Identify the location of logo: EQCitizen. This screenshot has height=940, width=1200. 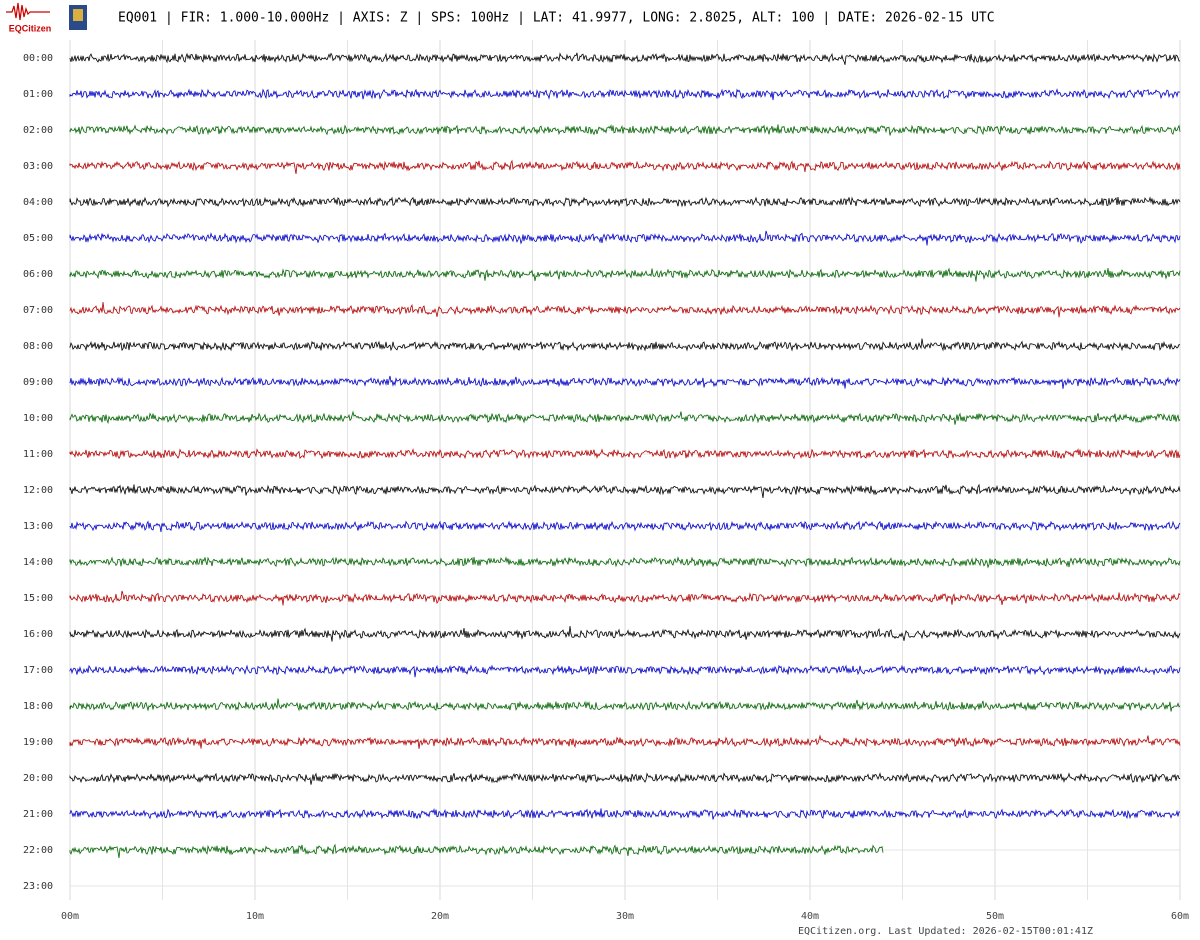
(29, 17).